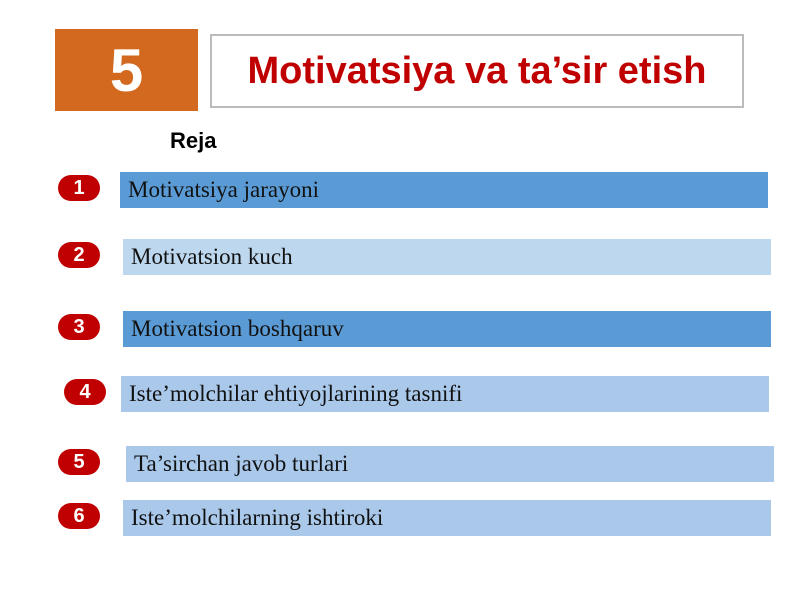 This screenshot has height=600, width=800. Describe the element at coordinates (477, 71) in the screenshot. I see `slide-title: Motivatsiya va ta’sir etish` at that location.